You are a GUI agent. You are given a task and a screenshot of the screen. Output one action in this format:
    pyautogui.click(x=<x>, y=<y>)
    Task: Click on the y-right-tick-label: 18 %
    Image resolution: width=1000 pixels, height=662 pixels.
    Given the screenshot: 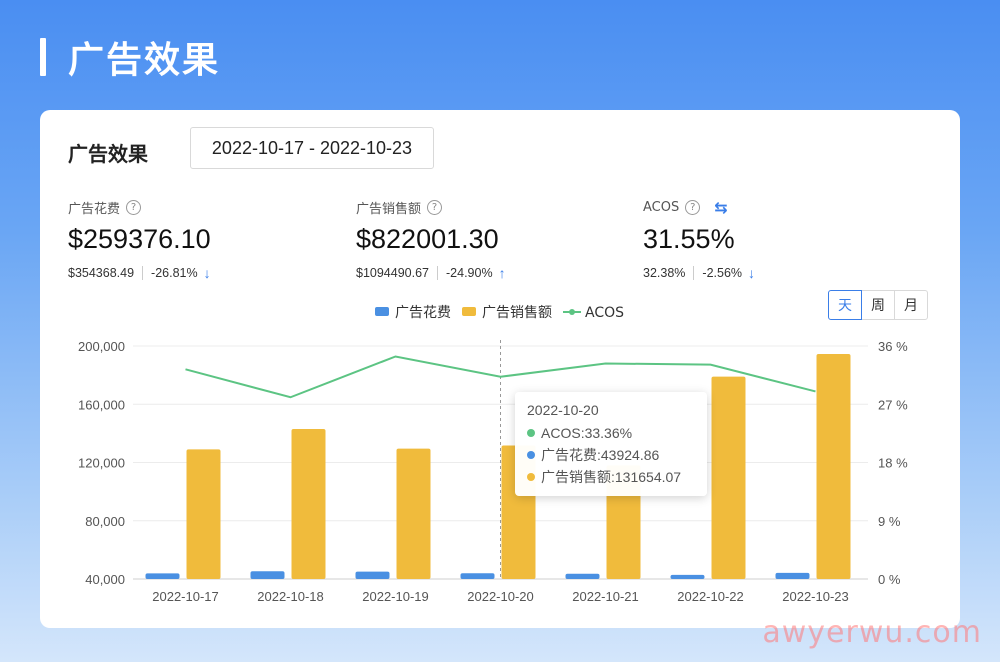 What is the action you would take?
    pyautogui.click(x=893, y=463)
    